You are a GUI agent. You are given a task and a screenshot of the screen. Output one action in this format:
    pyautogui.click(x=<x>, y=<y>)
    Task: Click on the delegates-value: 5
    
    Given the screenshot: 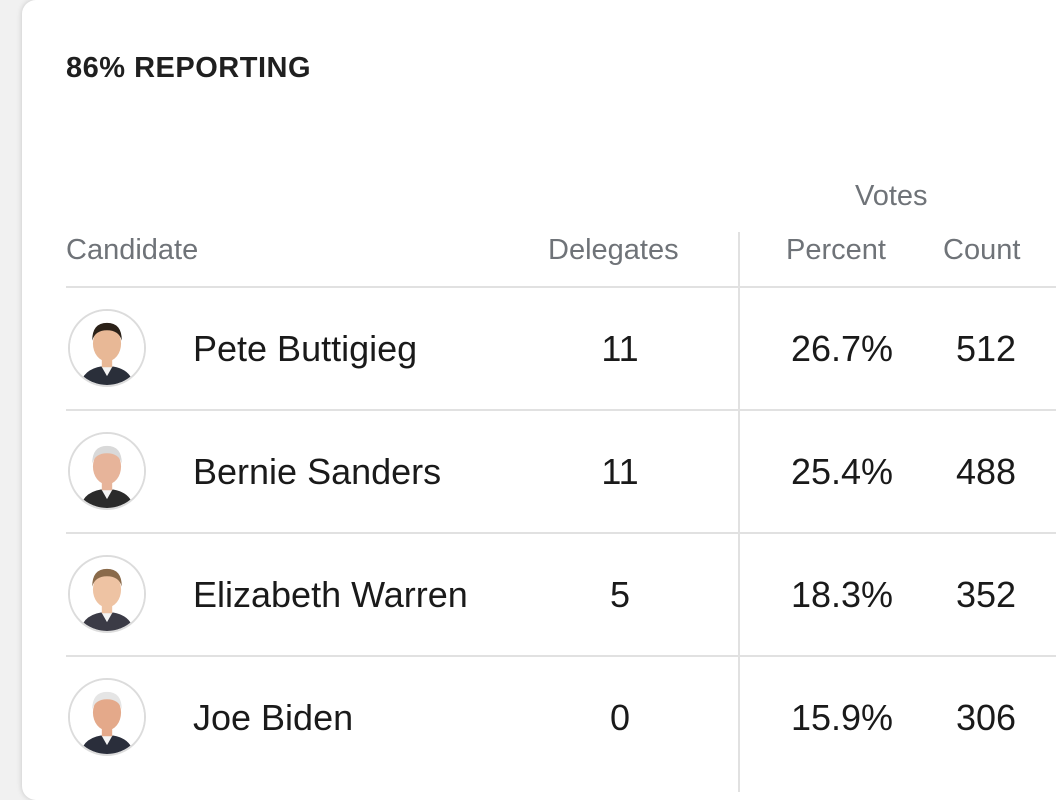 What is the action you would take?
    pyautogui.click(x=620, y=594)
    